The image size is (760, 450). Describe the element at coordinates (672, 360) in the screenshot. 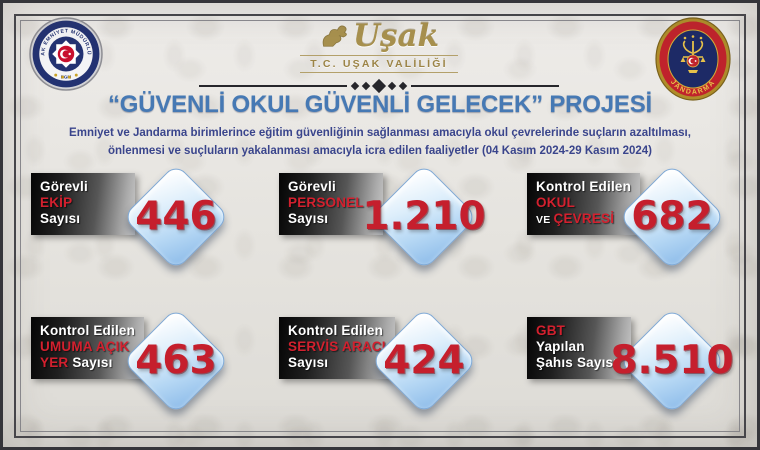

I see `stat-value: 8.510` at that location.